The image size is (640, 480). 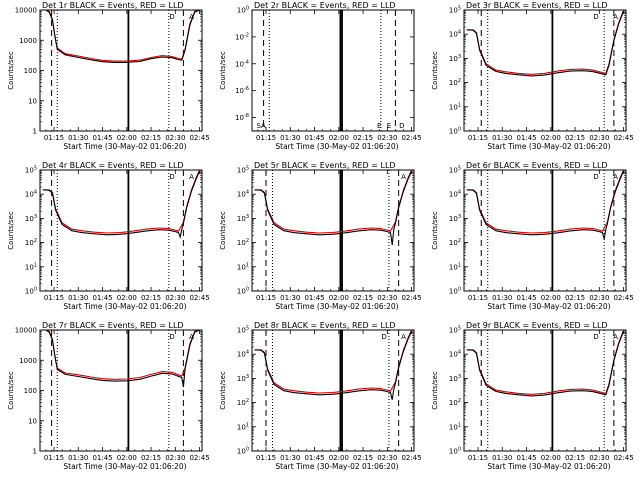 I want to click on chart-title: Det 2r BLACK = Events, RED = LLD, so click(x=325, y=5).